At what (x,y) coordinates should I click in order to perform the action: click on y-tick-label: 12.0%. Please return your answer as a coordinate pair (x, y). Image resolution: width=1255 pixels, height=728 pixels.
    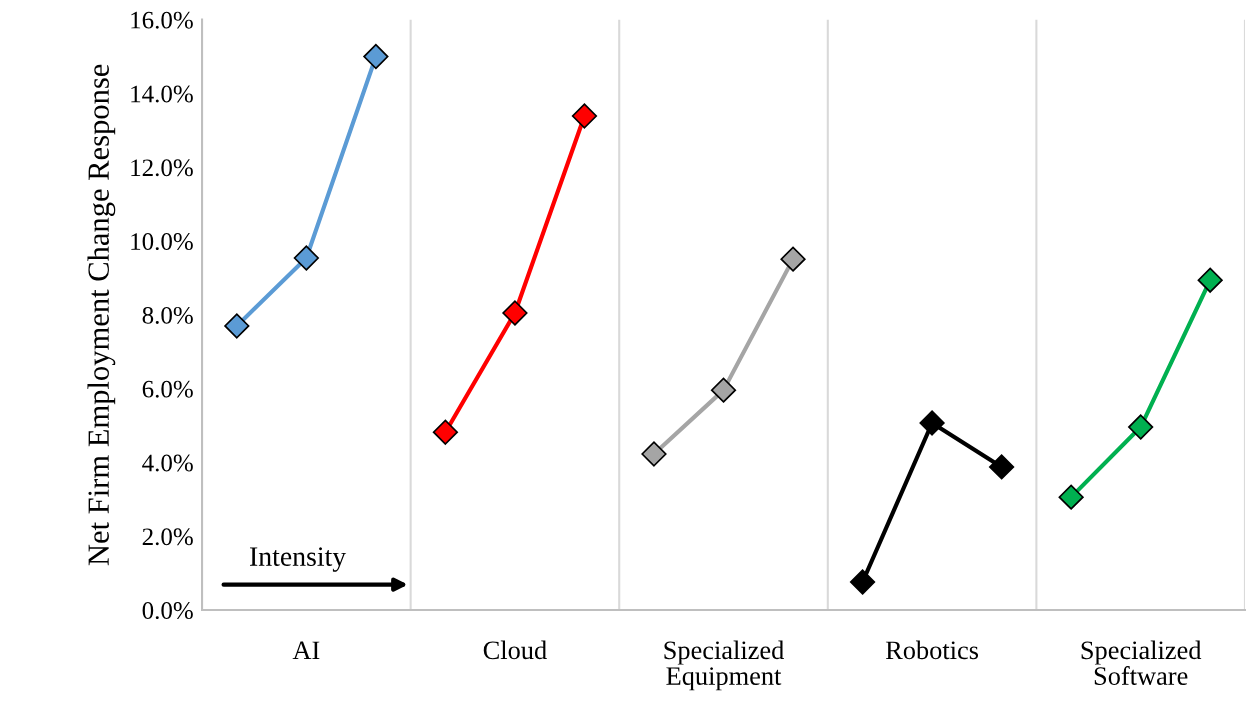
    Looking at the image, I should click on (162, 168).